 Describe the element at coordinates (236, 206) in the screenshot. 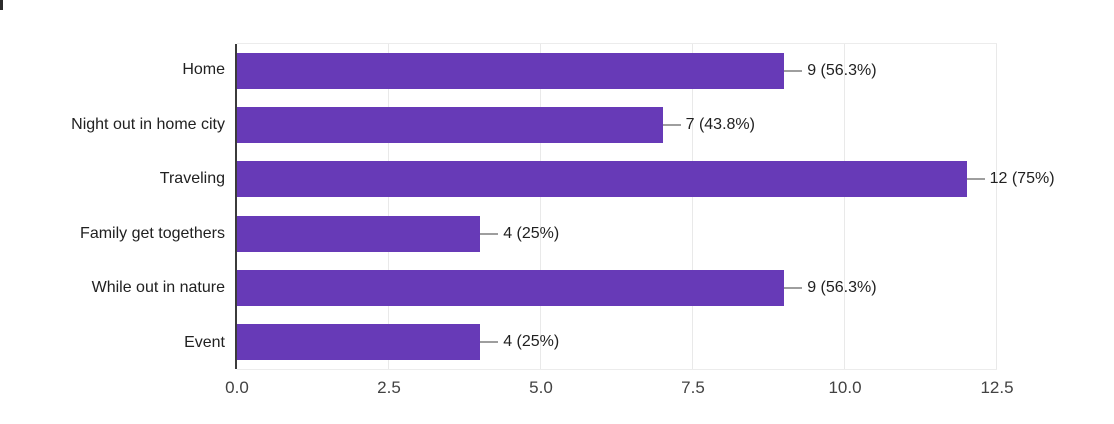

I see `y-axis-line` at that location.